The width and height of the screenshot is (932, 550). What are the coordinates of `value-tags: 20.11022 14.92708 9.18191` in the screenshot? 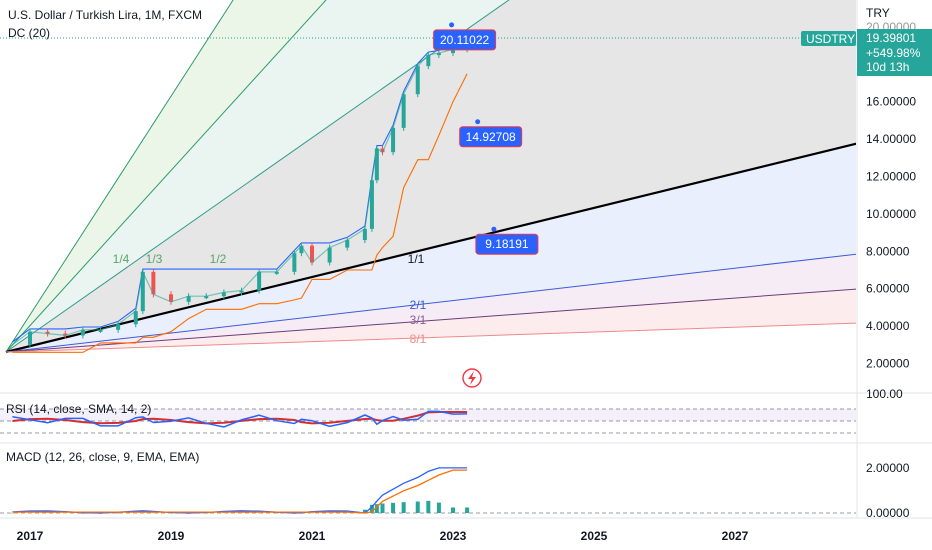 It's located at (486, 138).